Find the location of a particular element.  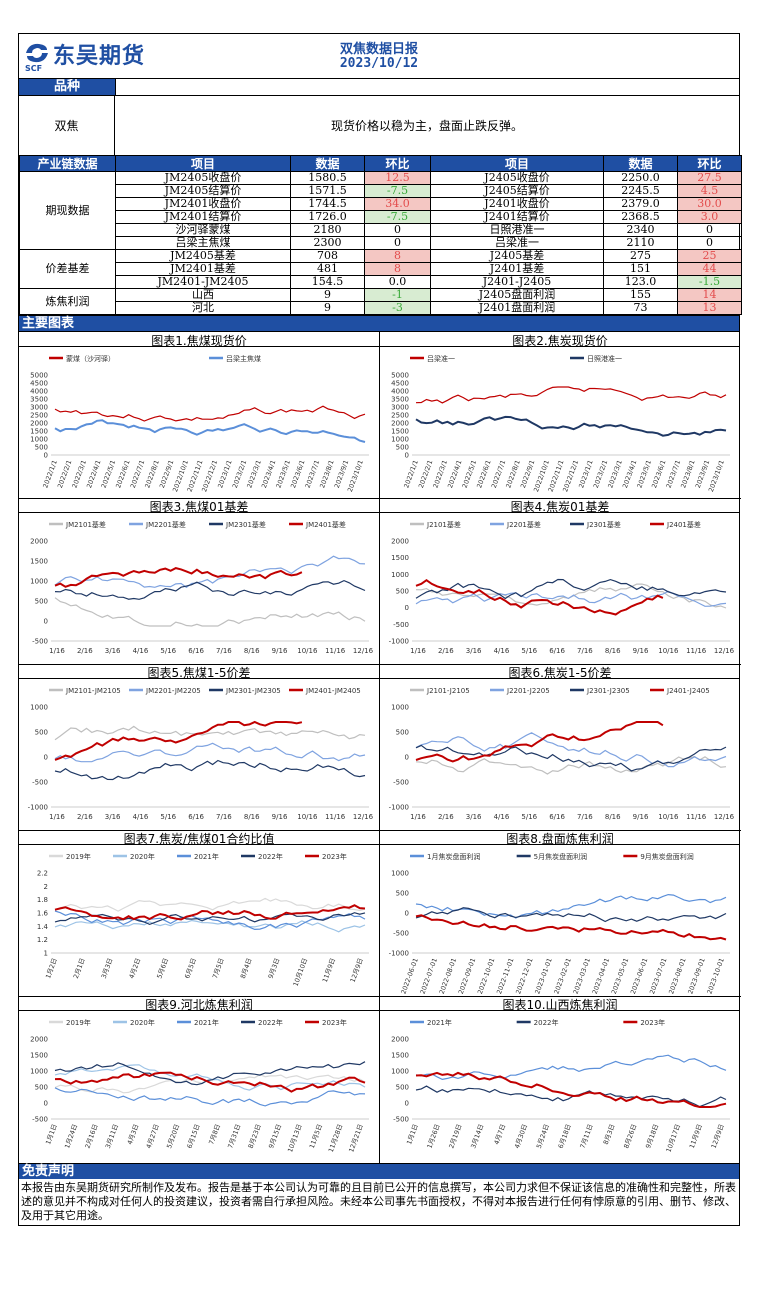

item-name: J2401结算价 is located at coordinates (517, 217).